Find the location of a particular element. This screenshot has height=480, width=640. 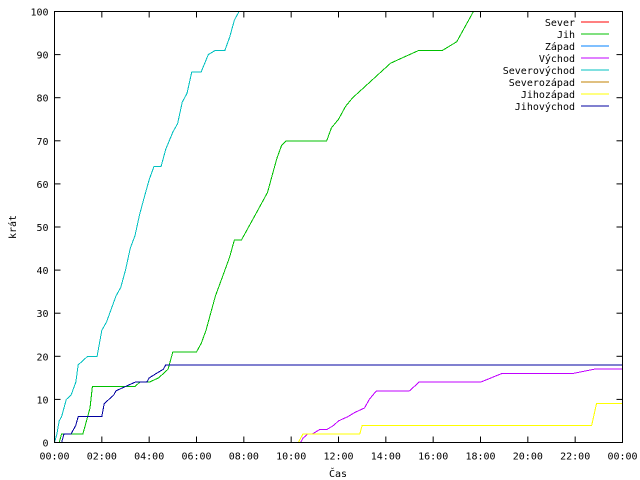

y-tick-label: 80 is located at coordinates (42, 99).